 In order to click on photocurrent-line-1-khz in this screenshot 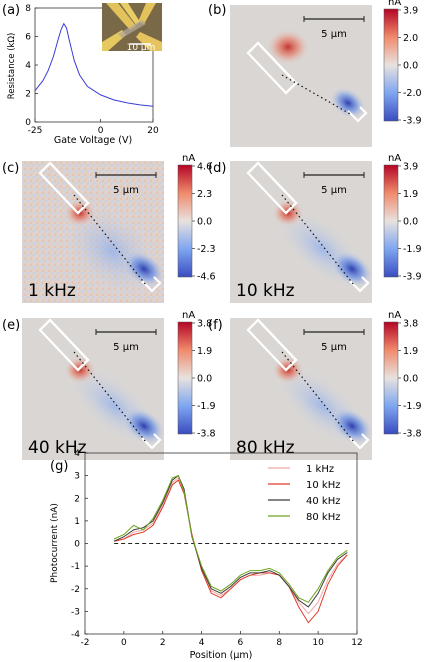, I will do `click(230, 546)`.